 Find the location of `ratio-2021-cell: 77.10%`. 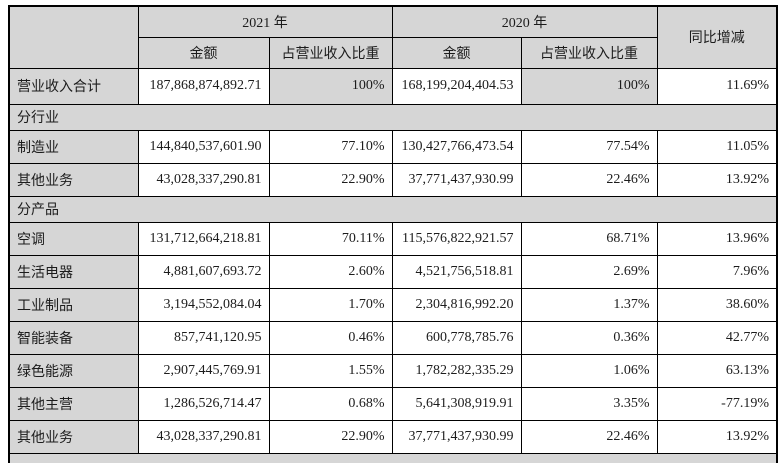

ratio-2021-cell: 77.10% is located at coordinates (330, 146).